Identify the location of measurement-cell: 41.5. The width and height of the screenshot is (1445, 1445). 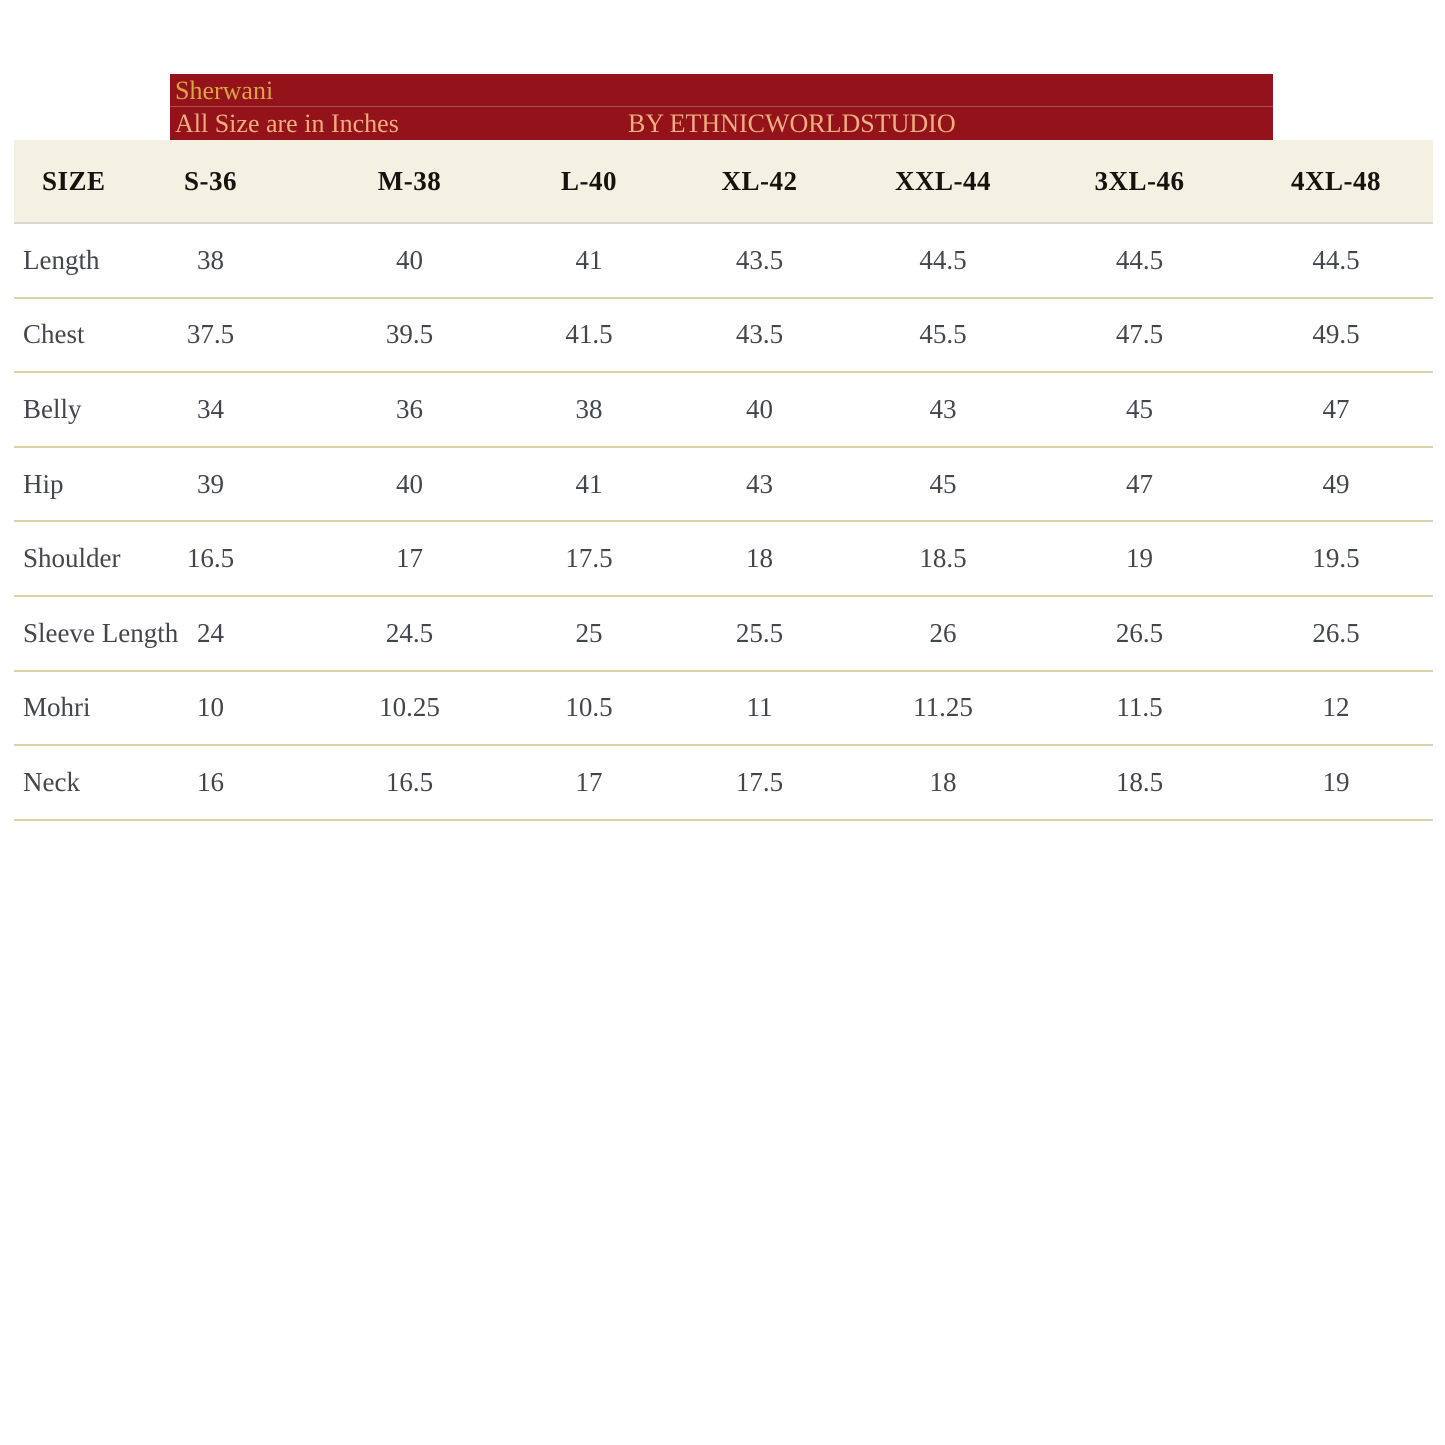
(589, 335).